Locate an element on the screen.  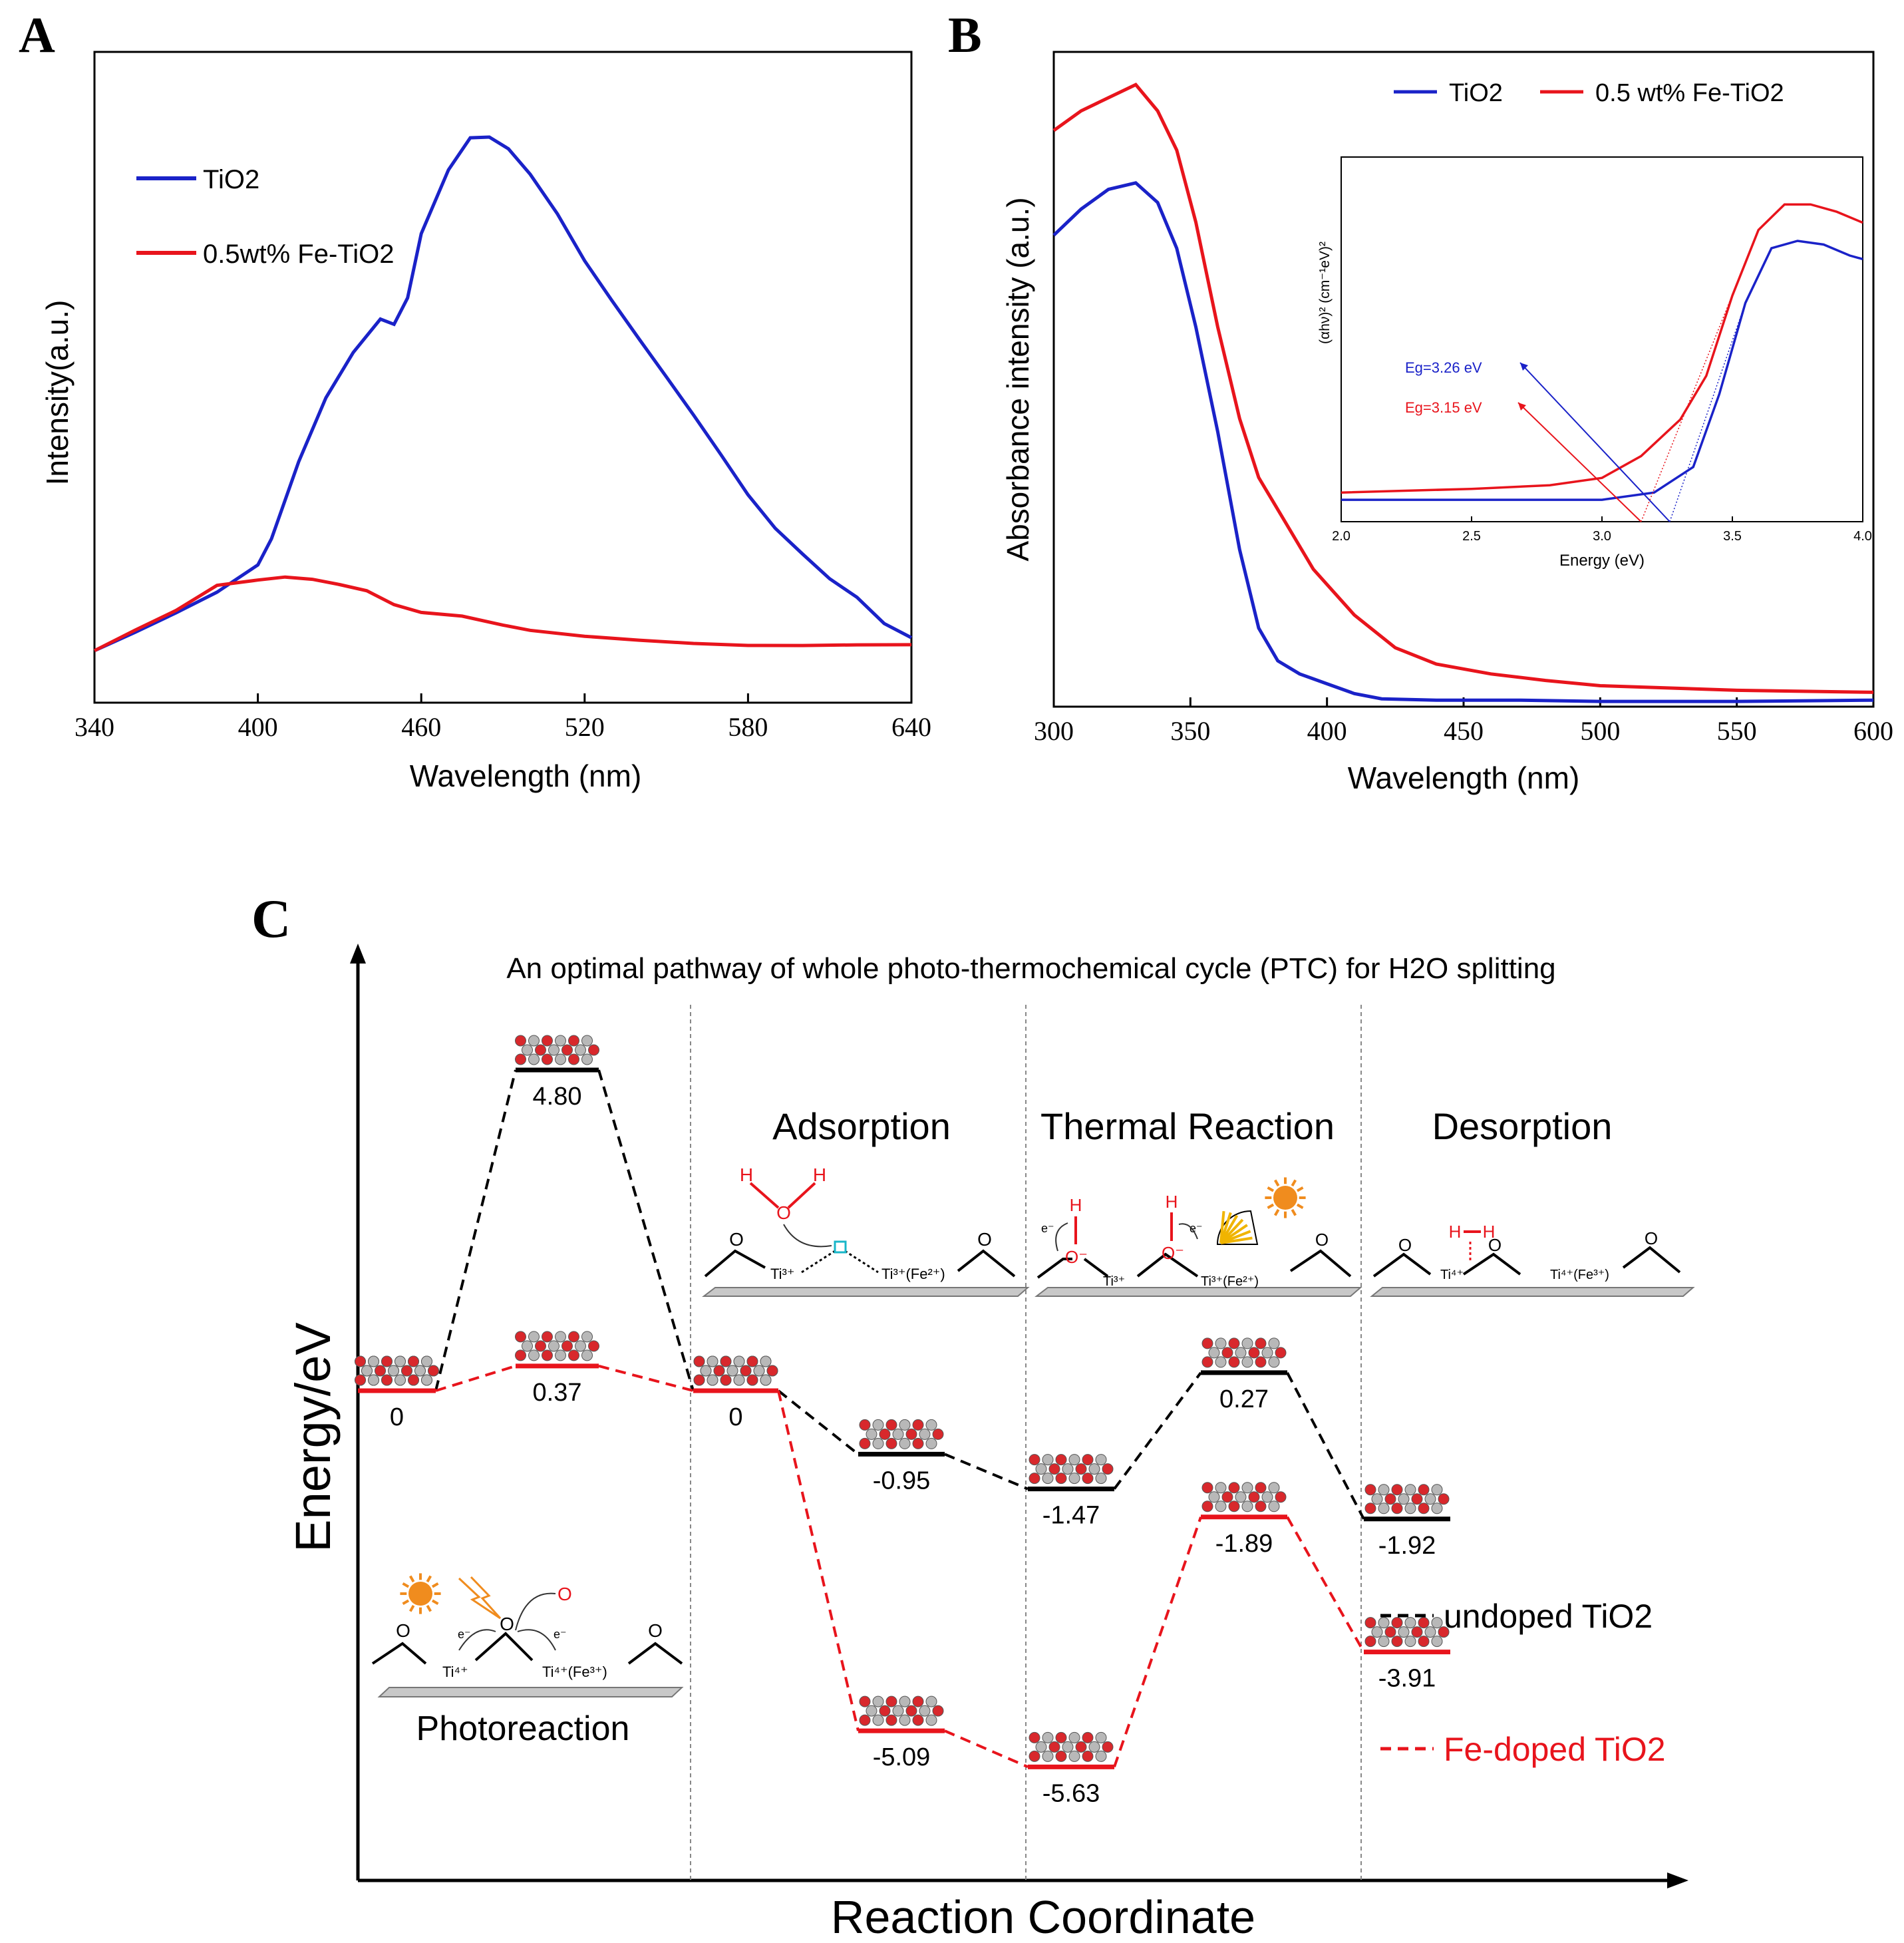
scheme-o-minus-label: O⁻ is located at coordinates (1076, 1257).